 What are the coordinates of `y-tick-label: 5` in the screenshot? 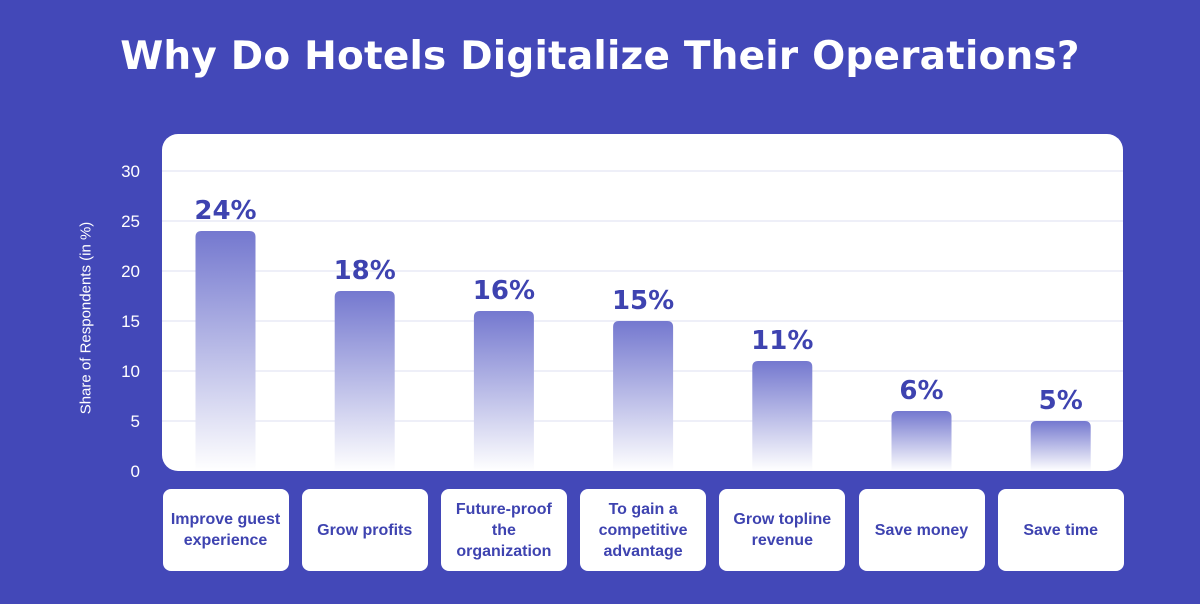 It's located at (135, 421).